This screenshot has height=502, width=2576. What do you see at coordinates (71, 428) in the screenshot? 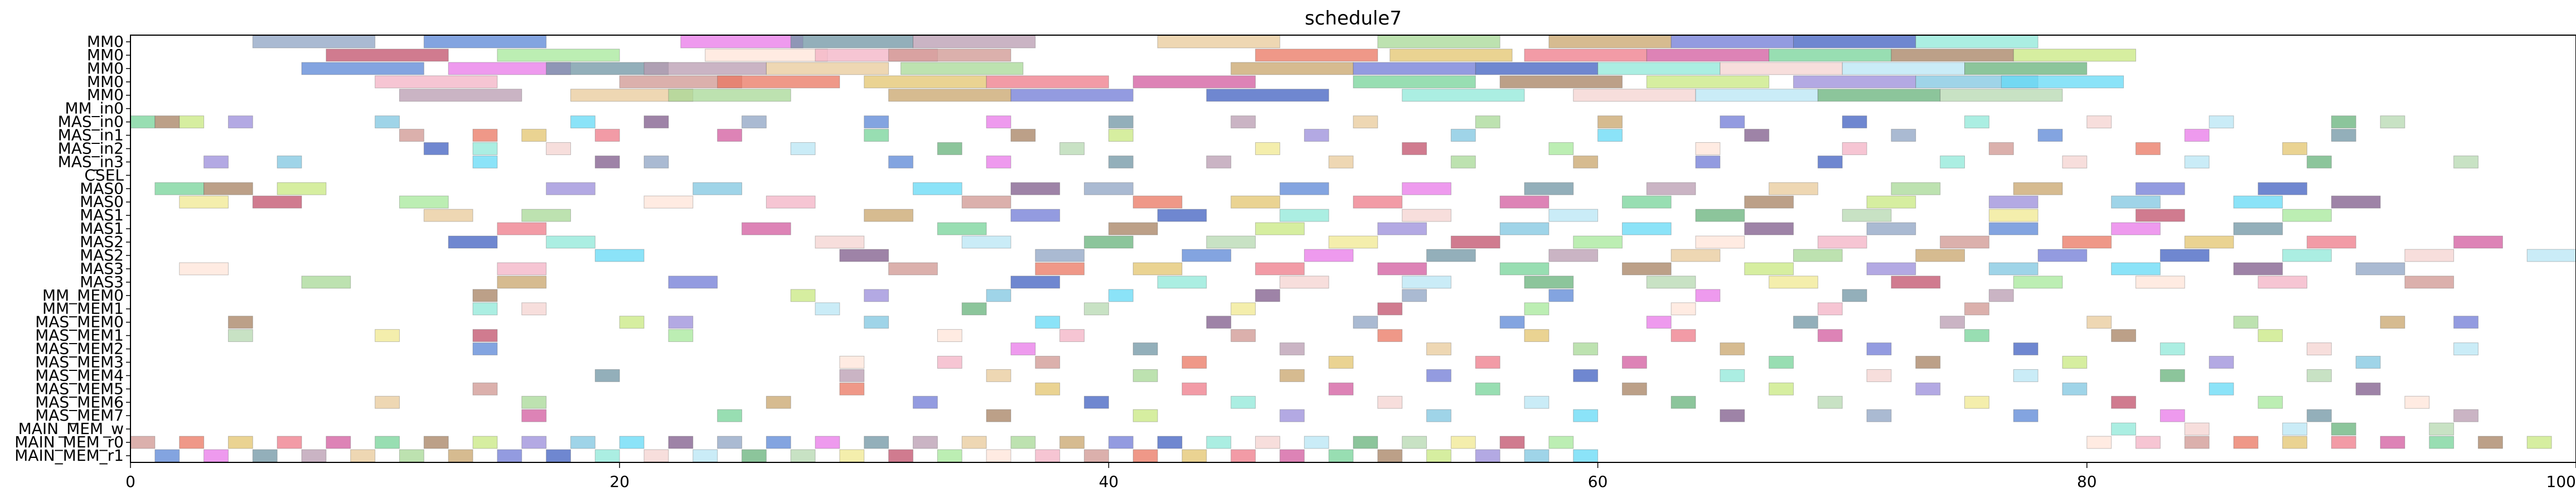
I see `y-tick-label: MAIN_MEM_w` at bounding box center [71, 428].